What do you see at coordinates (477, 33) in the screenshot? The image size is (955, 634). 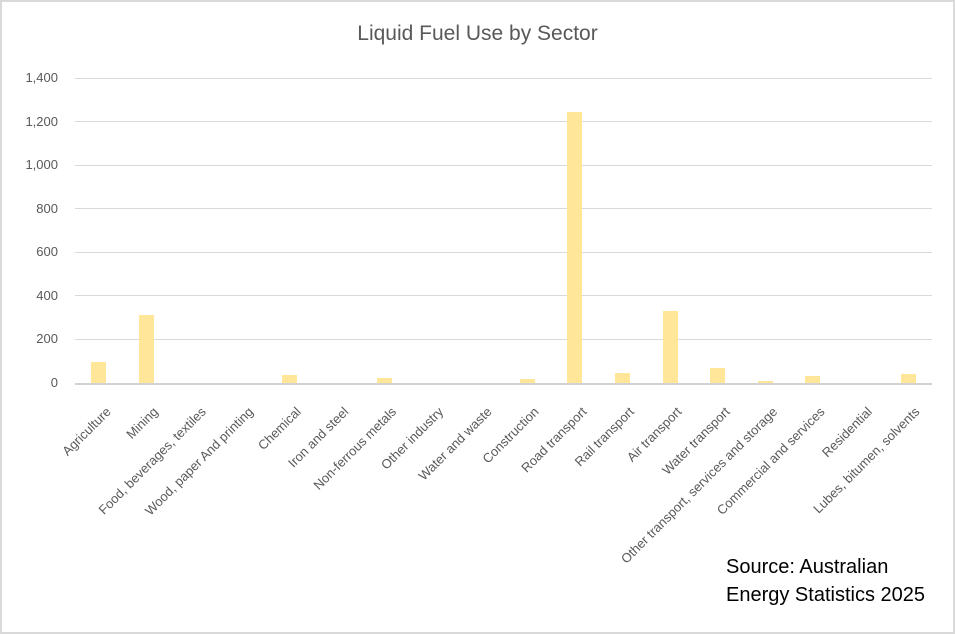 I see `chart-title: Liquid Fuel Use by Sector` at bounding box center [477, 33].